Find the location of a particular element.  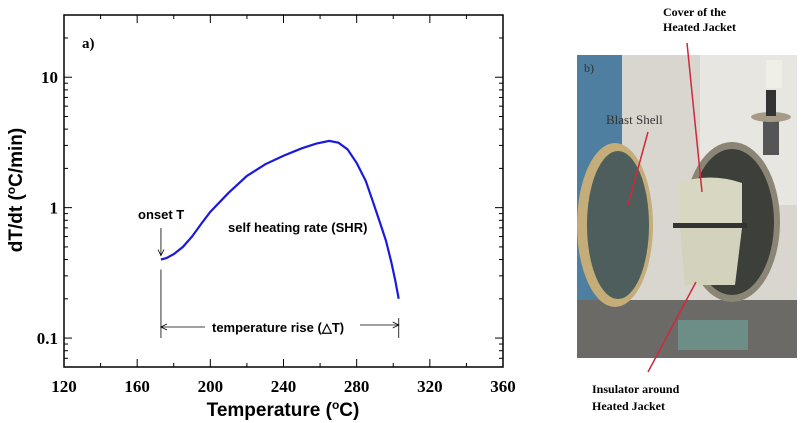

rise-label: temperature rise (△T) is located at coordinates (278, 327).